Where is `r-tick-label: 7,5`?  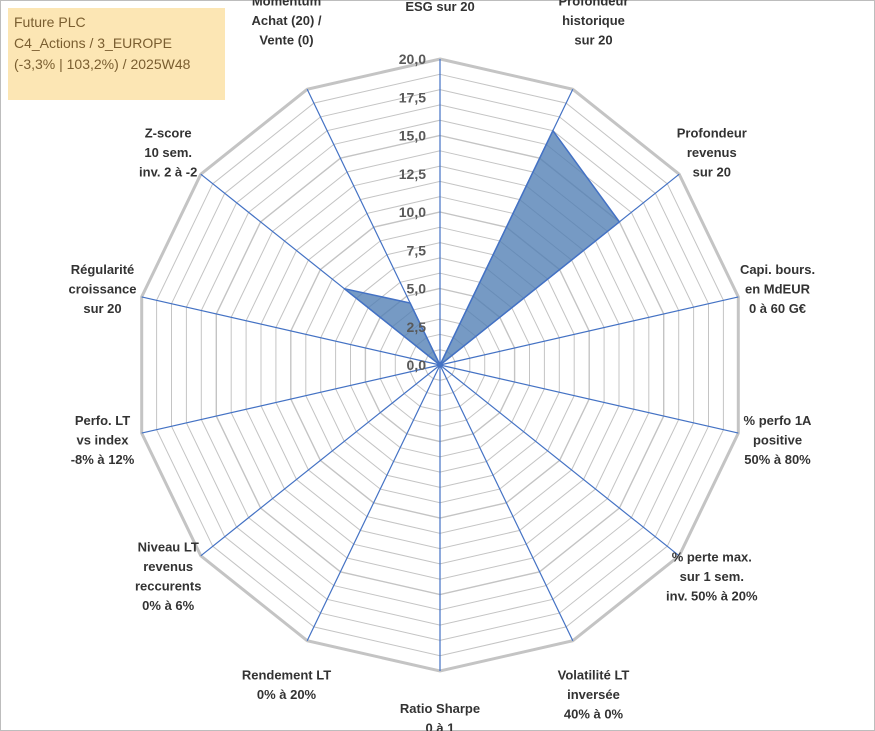 r-tick-label: 7,5 is located at coordinates (417, 250).